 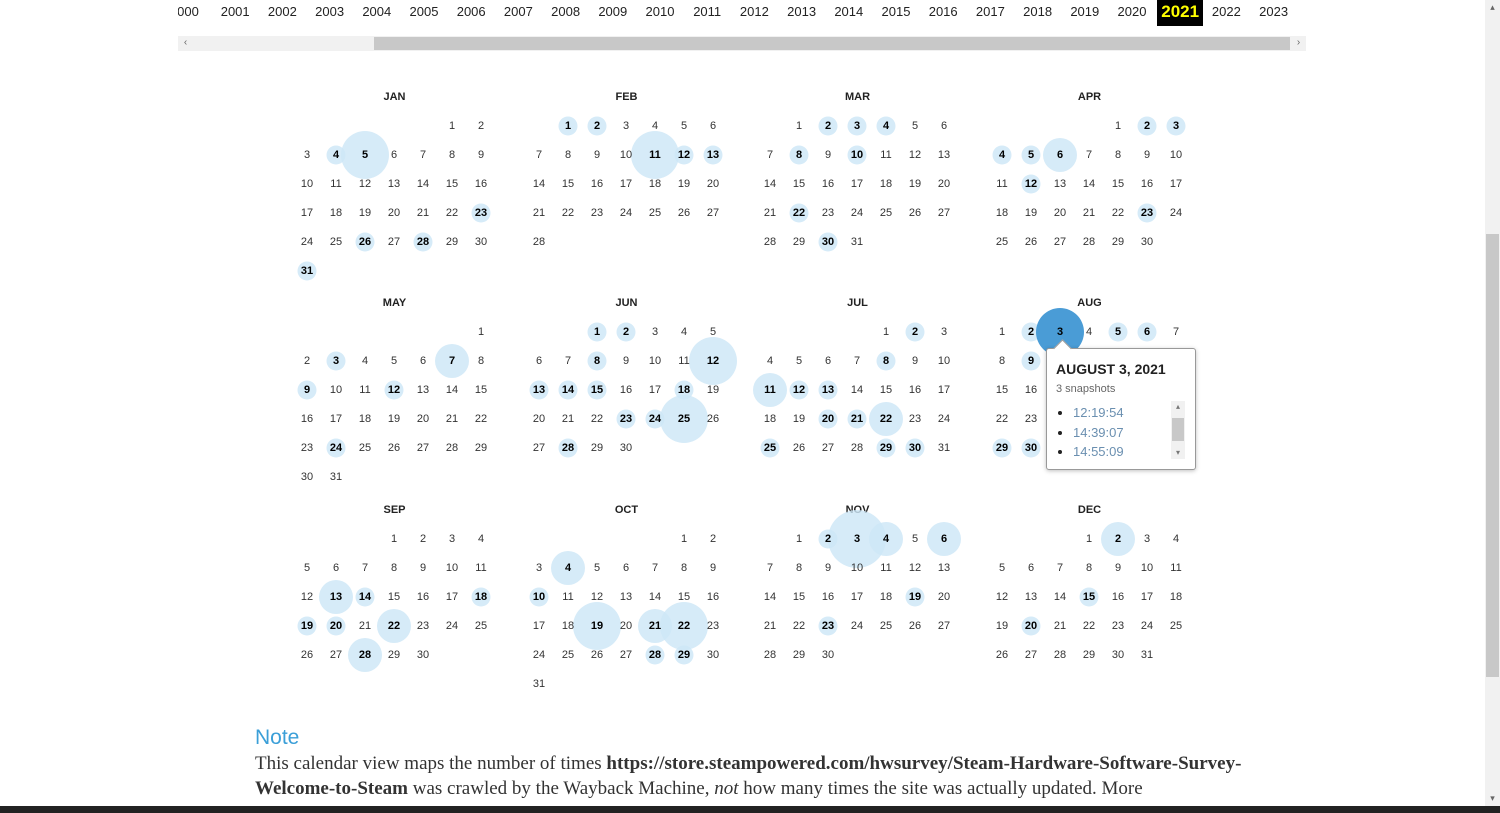 What do you see at coordinates (943, 11) in the screenshot?
I see `year-2016: 2016` at bounding box center [943, 11].